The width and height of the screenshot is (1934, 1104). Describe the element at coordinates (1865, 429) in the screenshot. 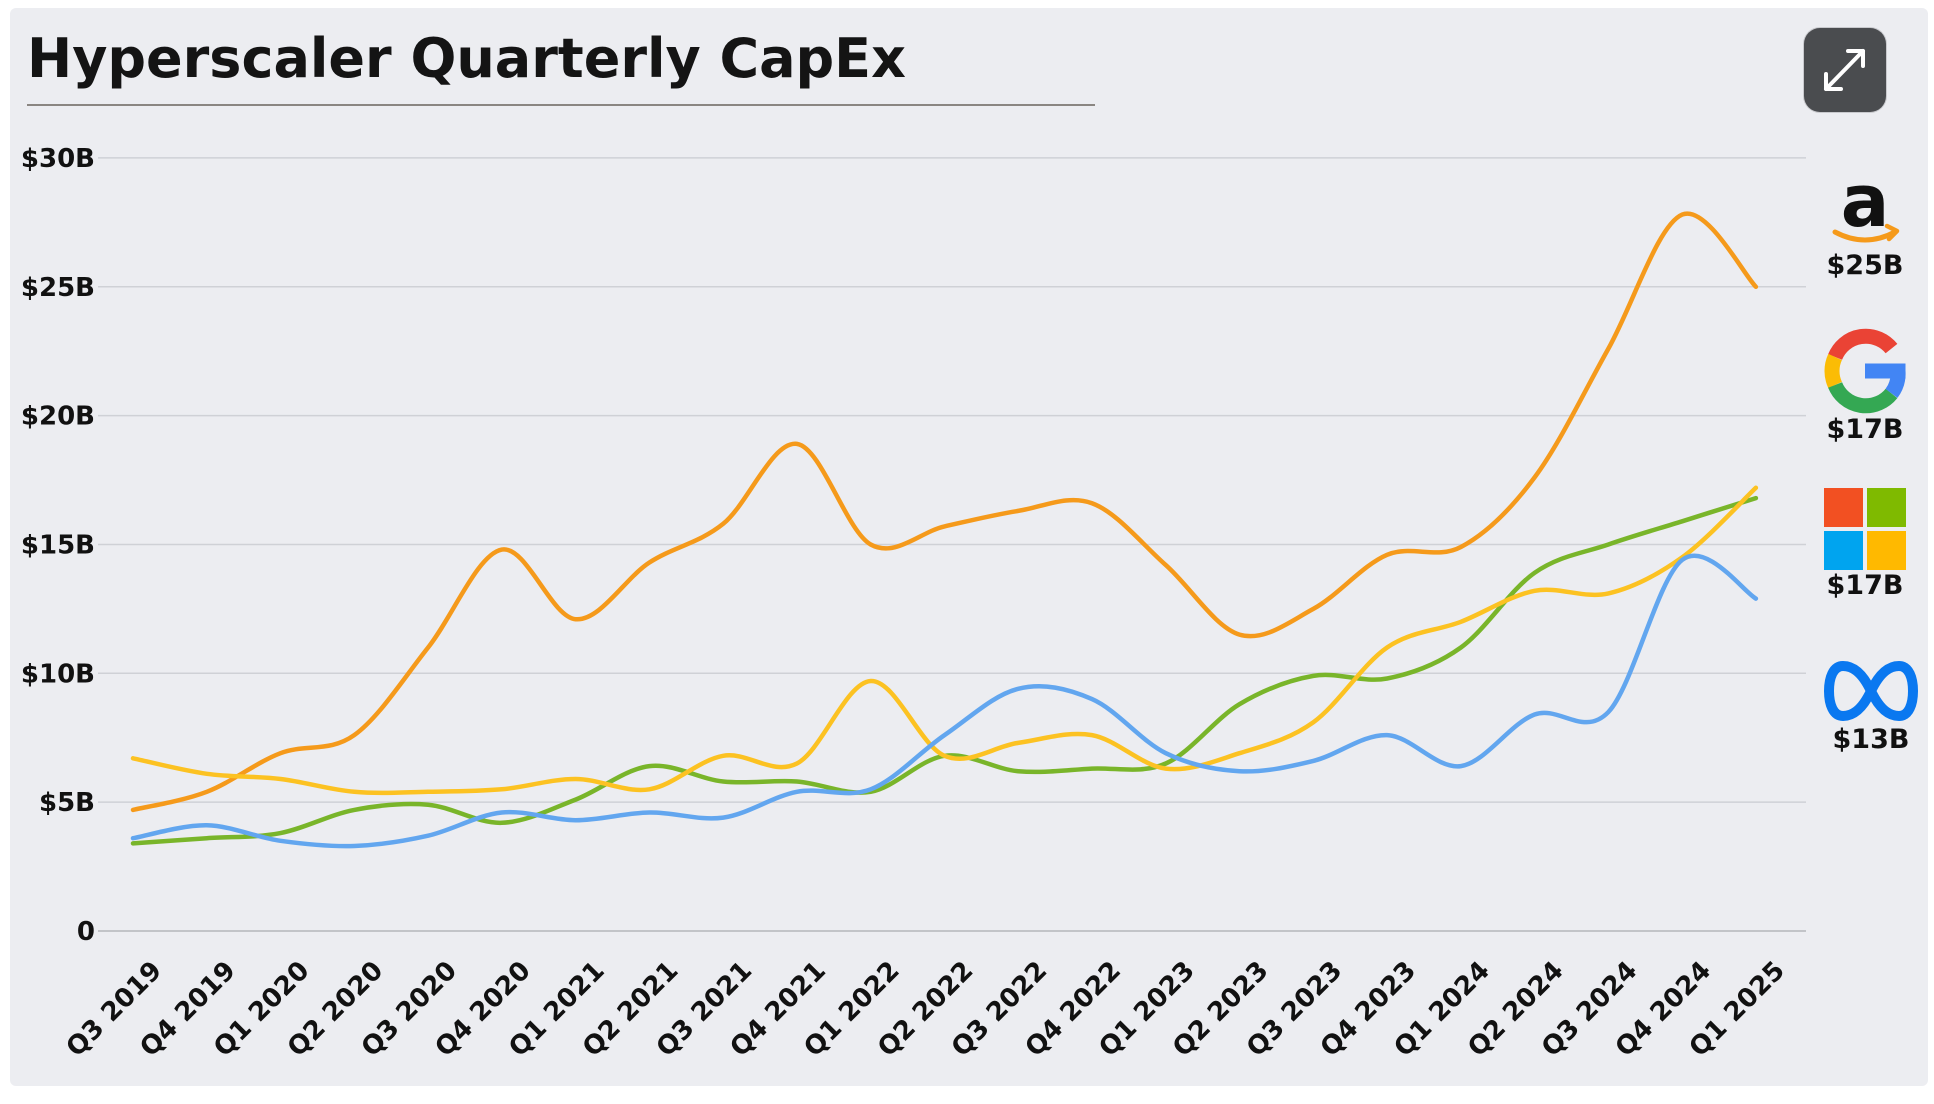

I see `legend-value-google: $17B` at that location.